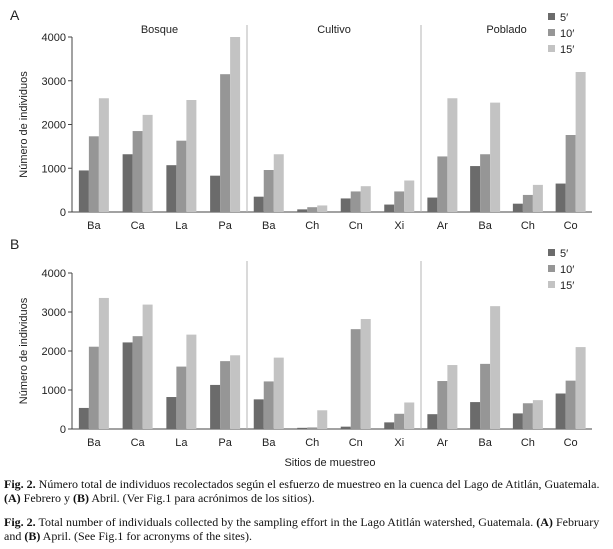  I want to click on panel-b-category-label: Ar, so click(442, 443).